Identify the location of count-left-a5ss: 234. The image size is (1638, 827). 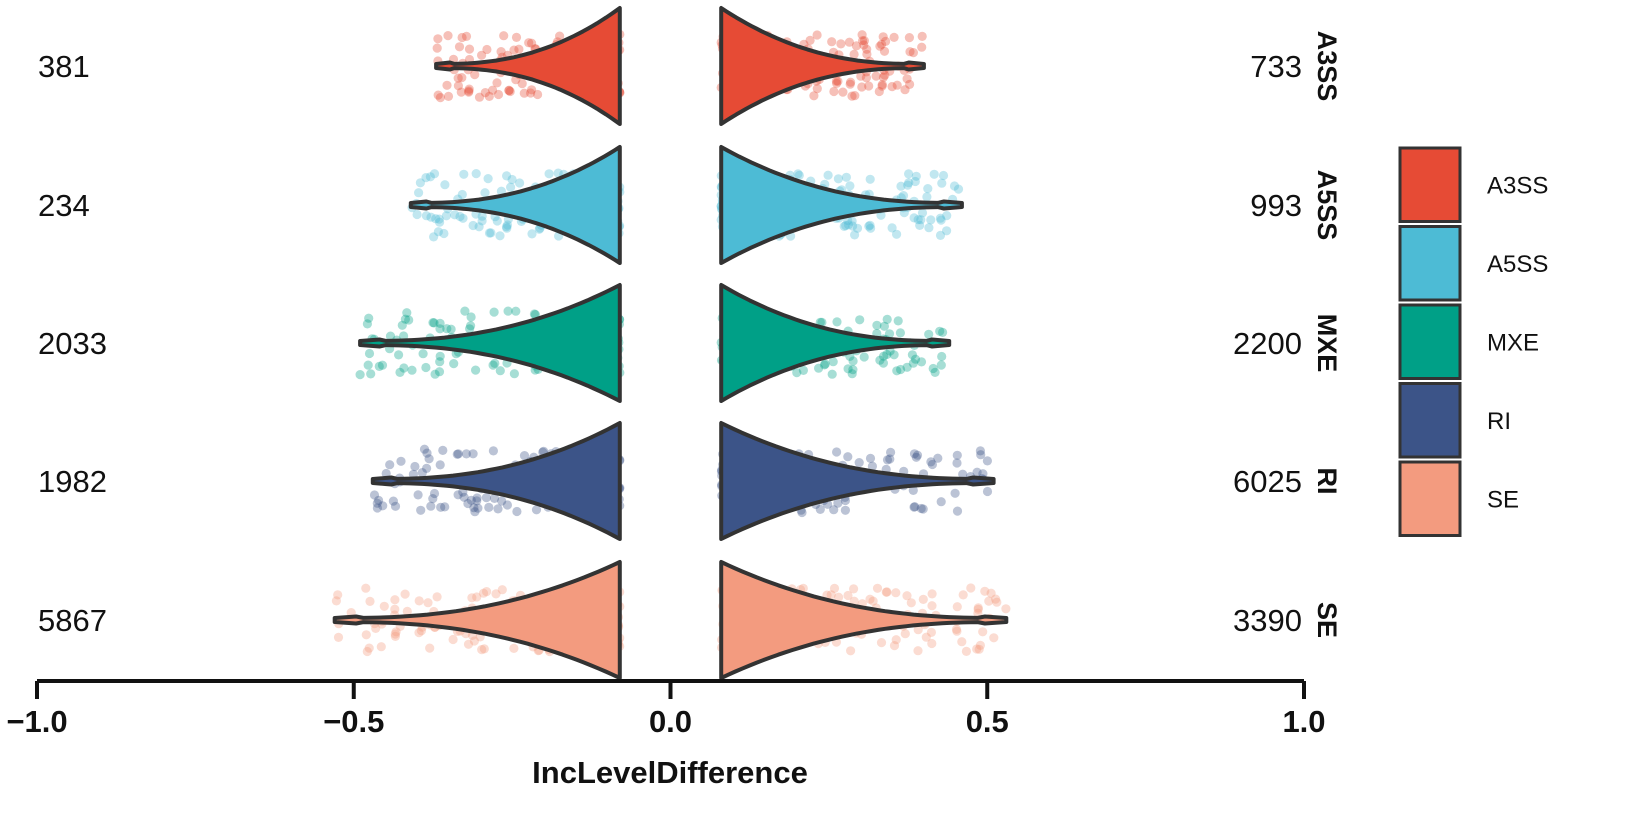
(64, 205).